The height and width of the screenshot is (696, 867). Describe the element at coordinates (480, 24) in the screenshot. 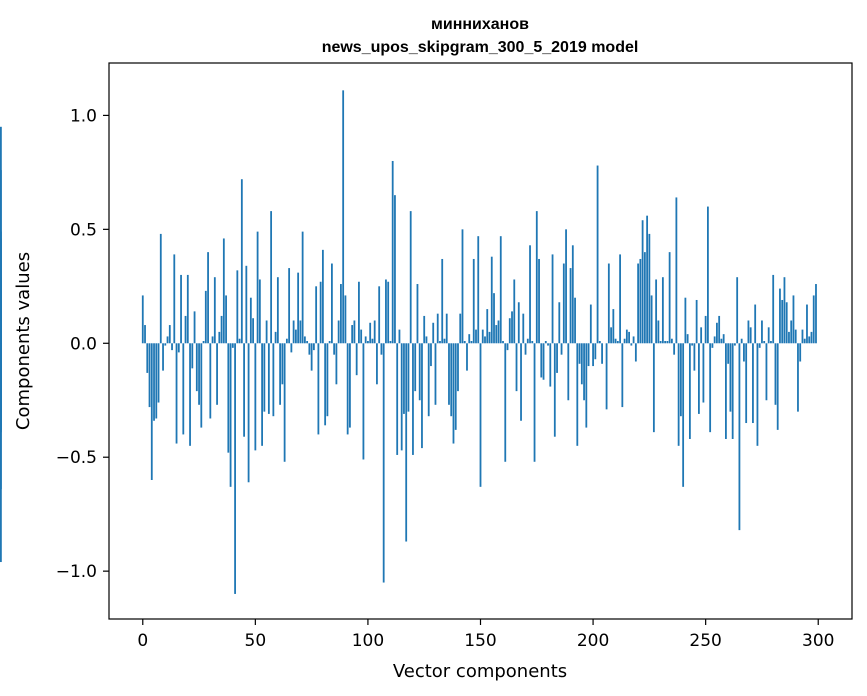

I see `chart-title: минниханов` at that location.